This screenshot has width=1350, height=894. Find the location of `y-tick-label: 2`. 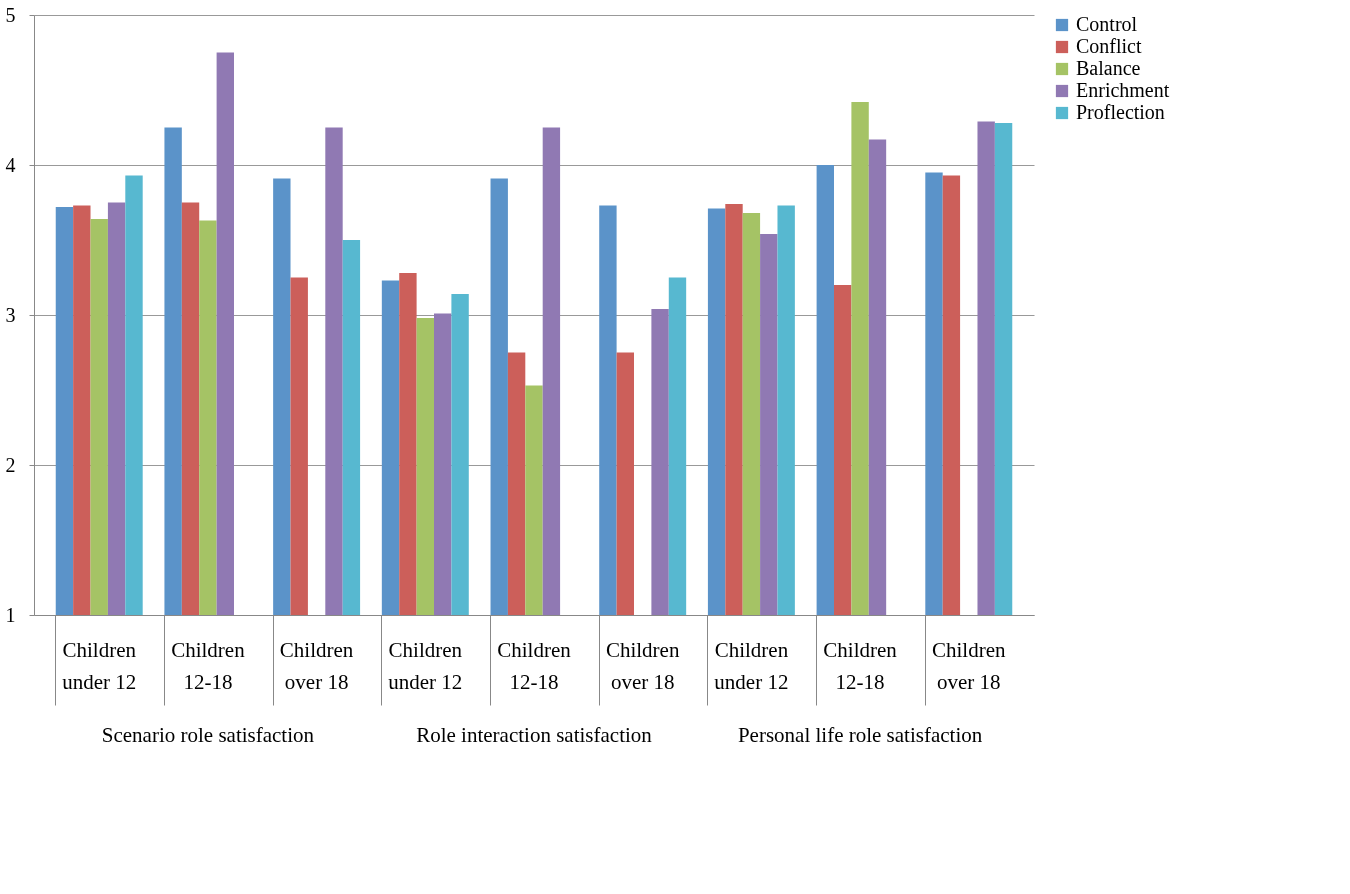

y-tick-label: 2 is located at coordinates (10, 464).